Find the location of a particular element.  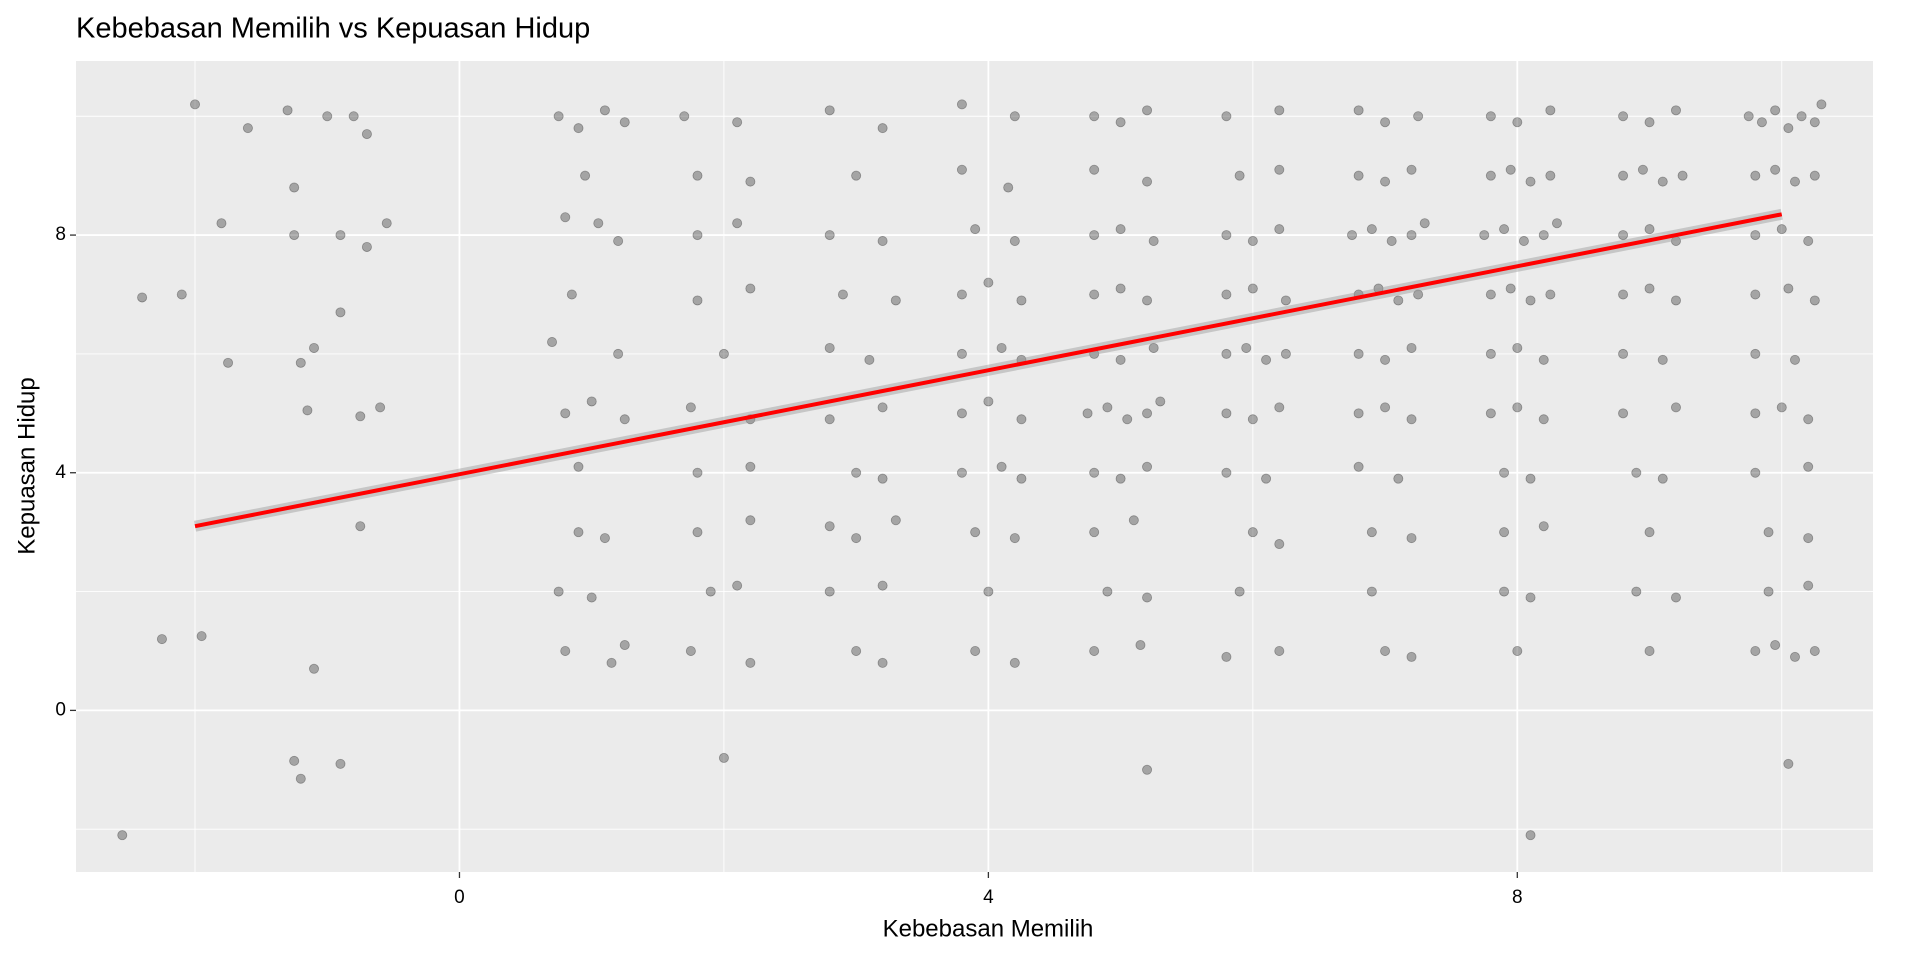

x-tick-label: 4 is located at coordinates (988, 897).